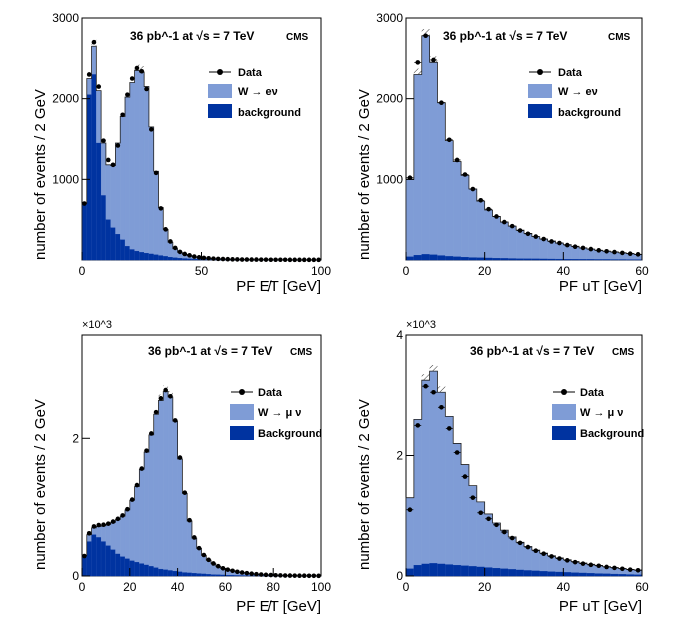  Describe the element at coordinates (201, 512) in the screenshot. I see `axis-ticks: 0 20 40 60 80 100 0 2` at that location.